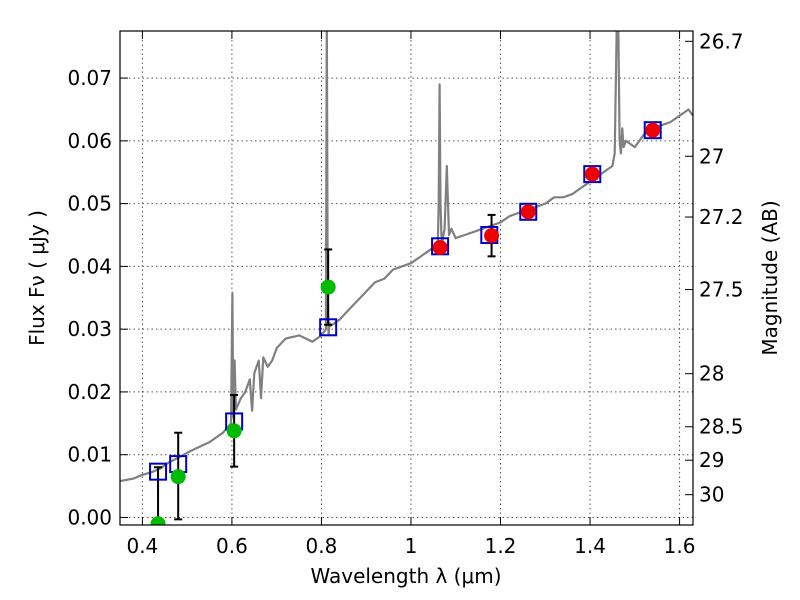 Image resolution: width=800 pixels, height=600 pixels. What do you see at coordinates (89, 266) in the screenshot?
I see `y-tick-label: 0.04` at bounding box center [89, 266].